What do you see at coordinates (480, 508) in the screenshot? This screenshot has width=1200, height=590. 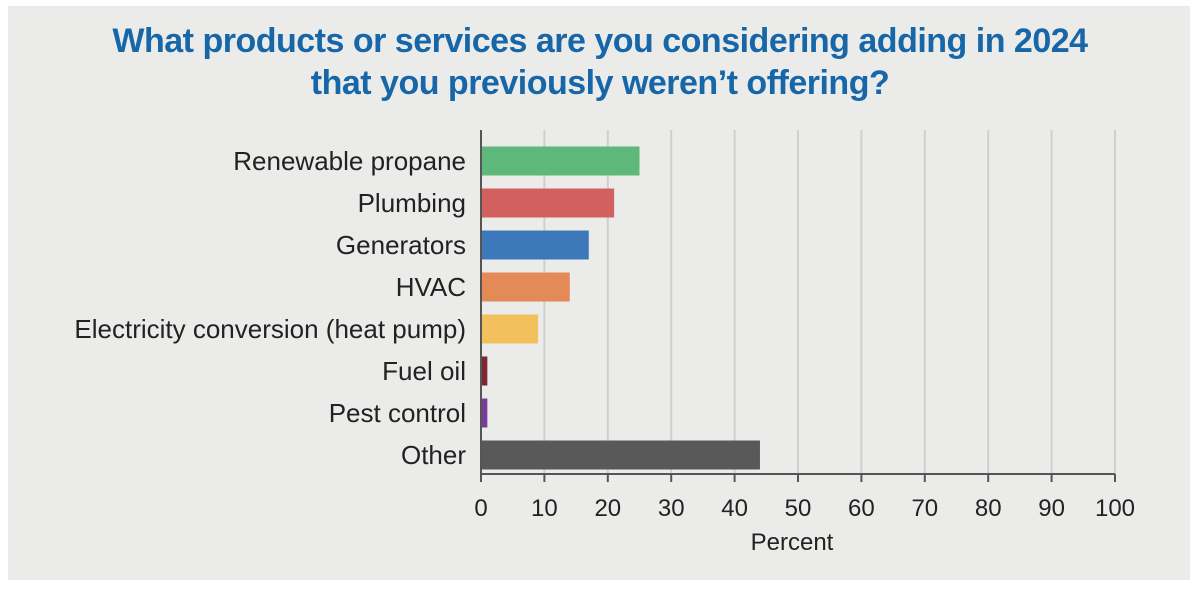 I see `x-tick-label: 0` at bounding box center [480, 508].